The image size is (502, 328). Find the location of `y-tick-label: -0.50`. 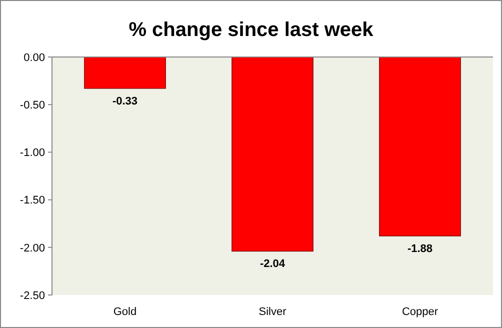

y-tick-label: -0.50 is located at coordinates (32, 105).